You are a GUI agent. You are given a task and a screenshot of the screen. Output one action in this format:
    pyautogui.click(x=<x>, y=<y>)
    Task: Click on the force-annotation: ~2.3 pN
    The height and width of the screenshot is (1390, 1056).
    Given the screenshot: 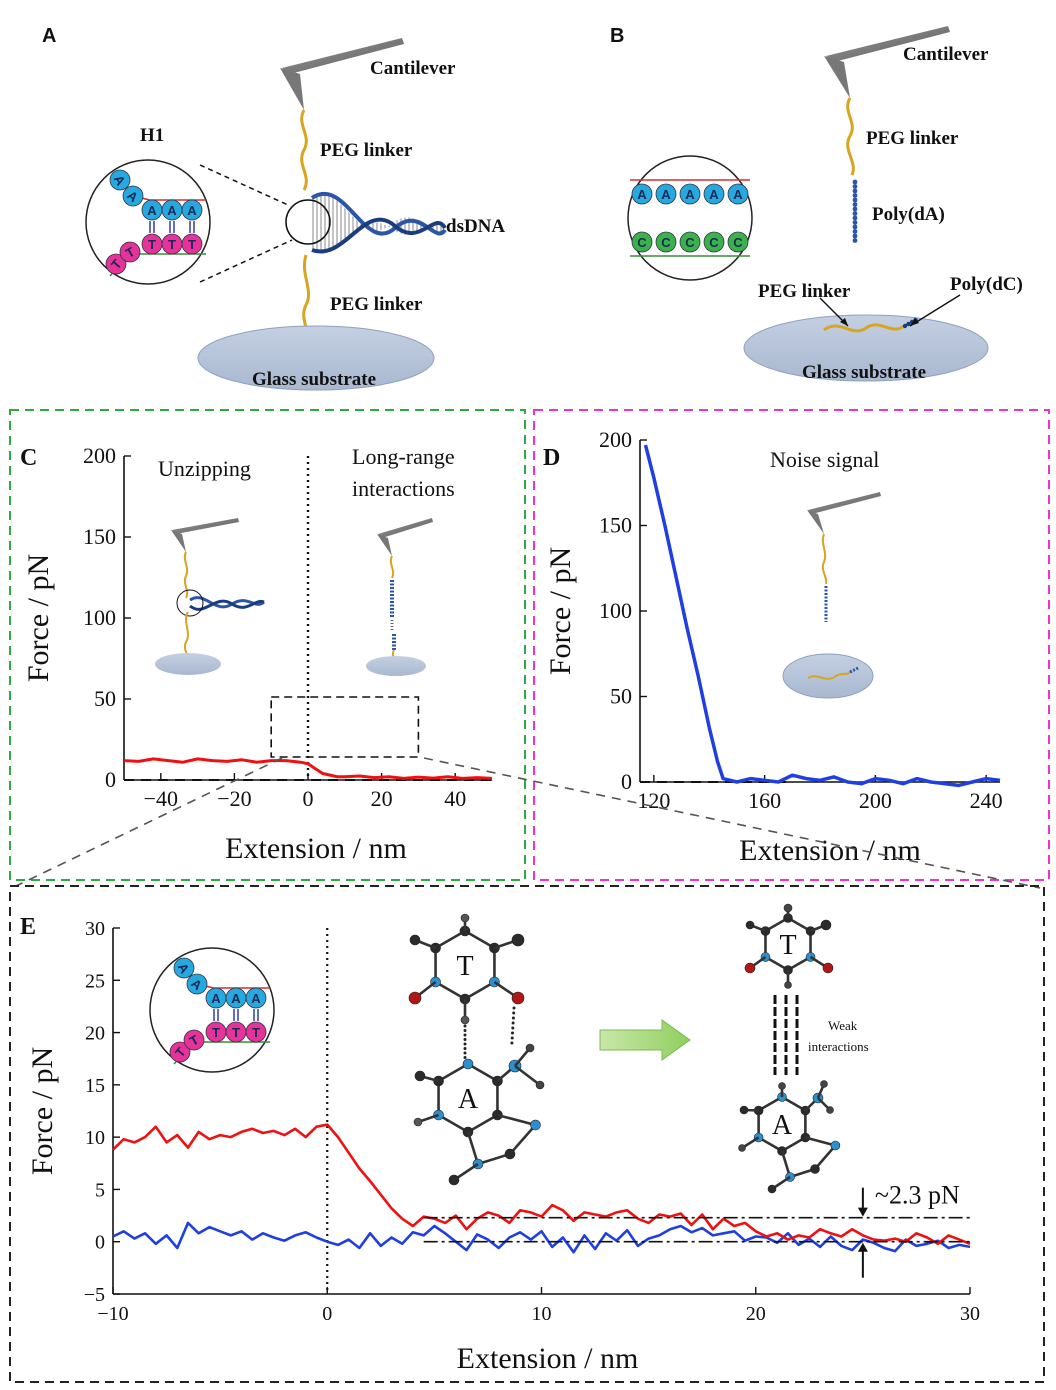 What is the action you would take?
    pyautogui.click(x=917, y=1195)
    